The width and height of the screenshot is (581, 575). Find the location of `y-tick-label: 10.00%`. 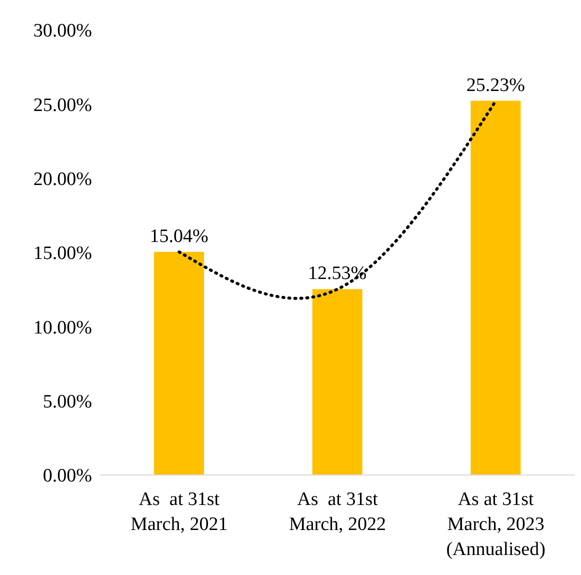

y-tick-label: 10.00% is located at coordinates (62, 327).